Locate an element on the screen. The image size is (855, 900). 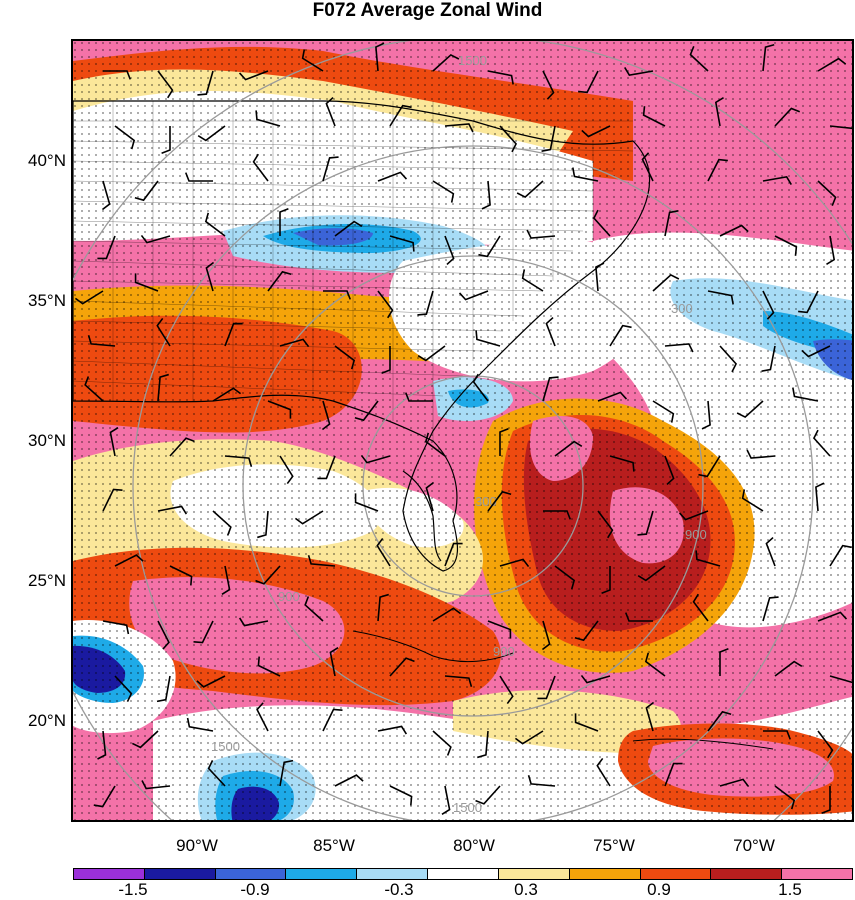
lat-label-30n: 30°N is located at coordinates (47, 440).